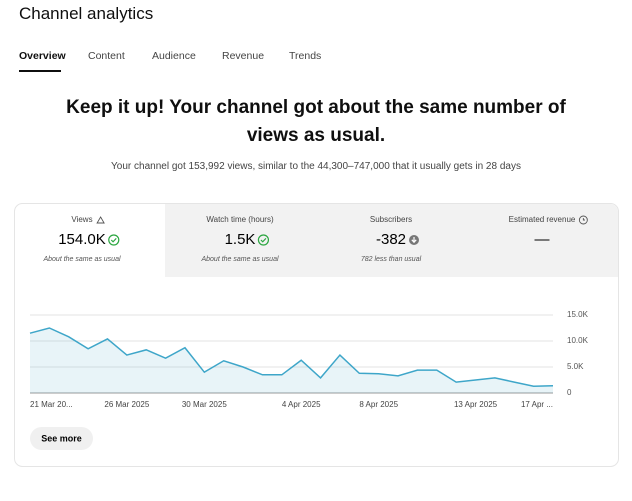 Image resolution: width=632 pixels, height=501 pixels. I want to click on tab: Trends, so click(305, 56).